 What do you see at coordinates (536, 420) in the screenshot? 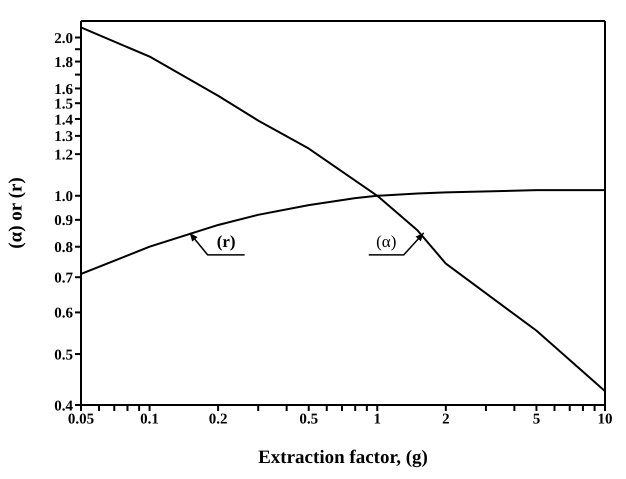
I see `x-tick-label: 5` at bounding box center [536, 420].